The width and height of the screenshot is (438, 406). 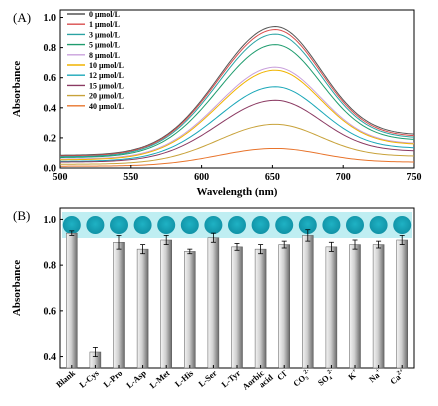 What do you see at coordinates (130, 177) in the screenshot?
I see `x-tick-label: 550` at bounding box center [130, 177].